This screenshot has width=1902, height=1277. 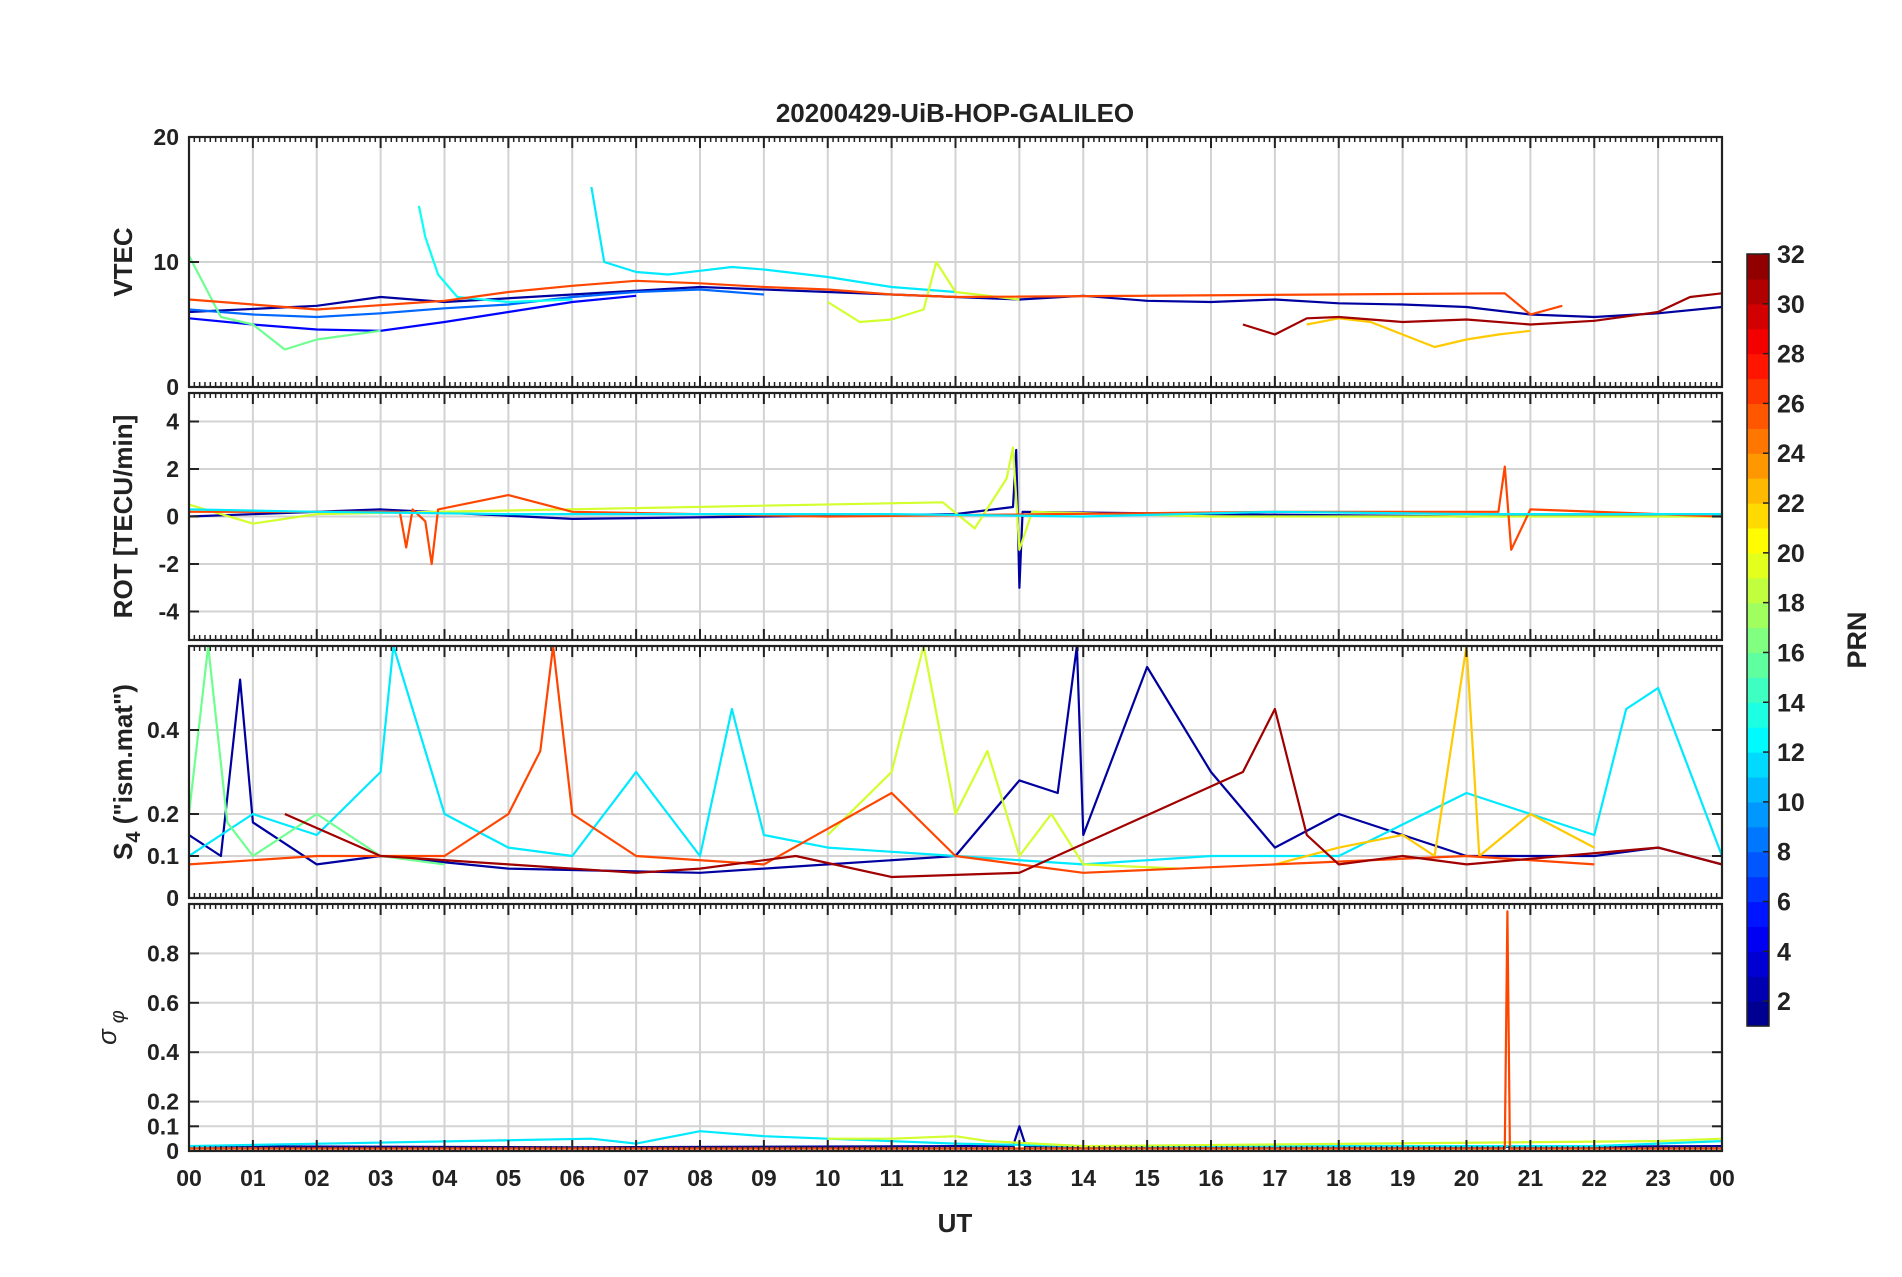 What do you see at coordinates (1020, 1178) in the screenshot?
I see `x-tick-label: 13` at bounding box center [1020, 1178].